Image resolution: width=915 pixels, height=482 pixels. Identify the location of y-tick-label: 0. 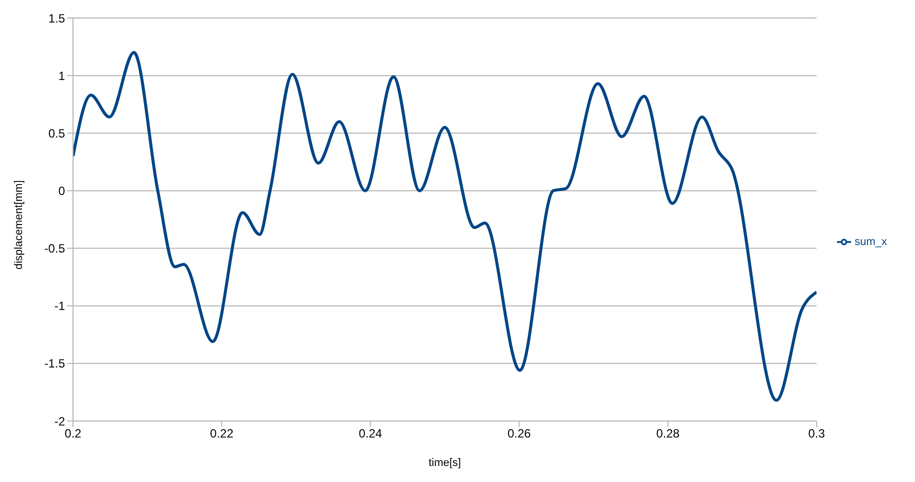
(62, 191).